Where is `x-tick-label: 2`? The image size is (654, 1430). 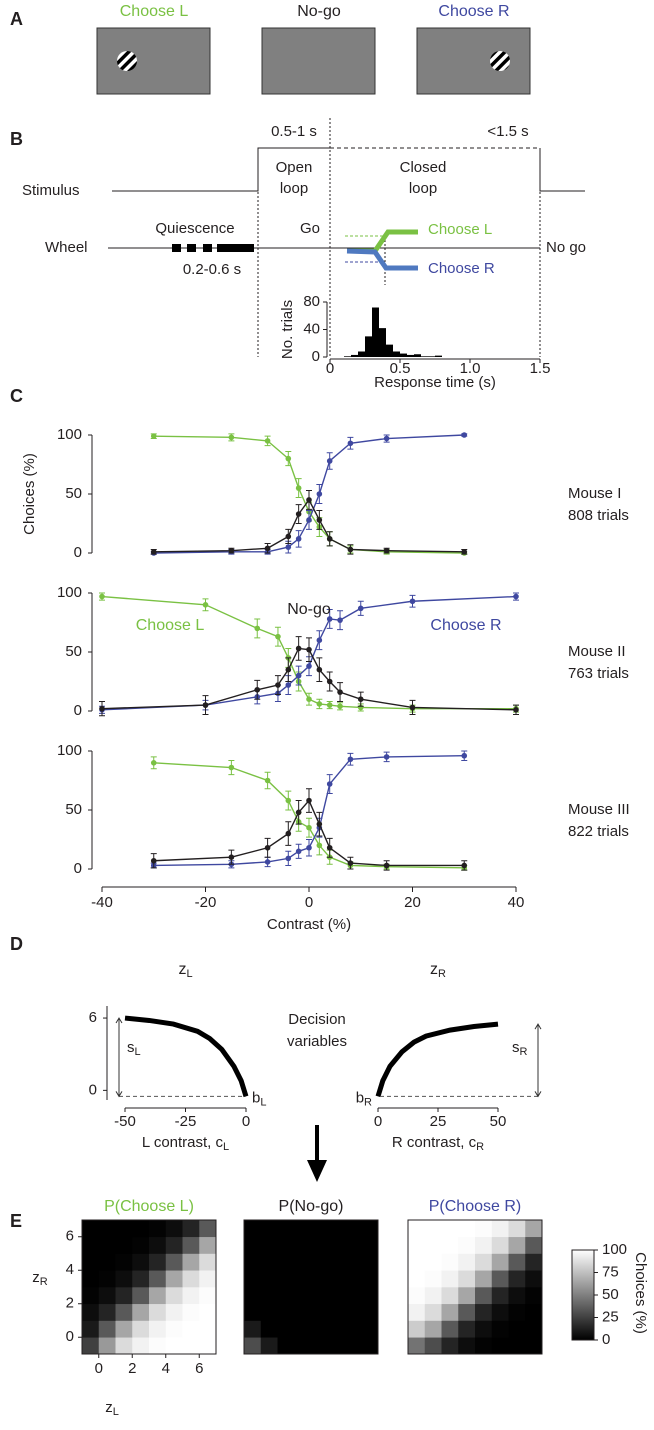
x-tick-label: 2 is located at coordinates (132, 1368).